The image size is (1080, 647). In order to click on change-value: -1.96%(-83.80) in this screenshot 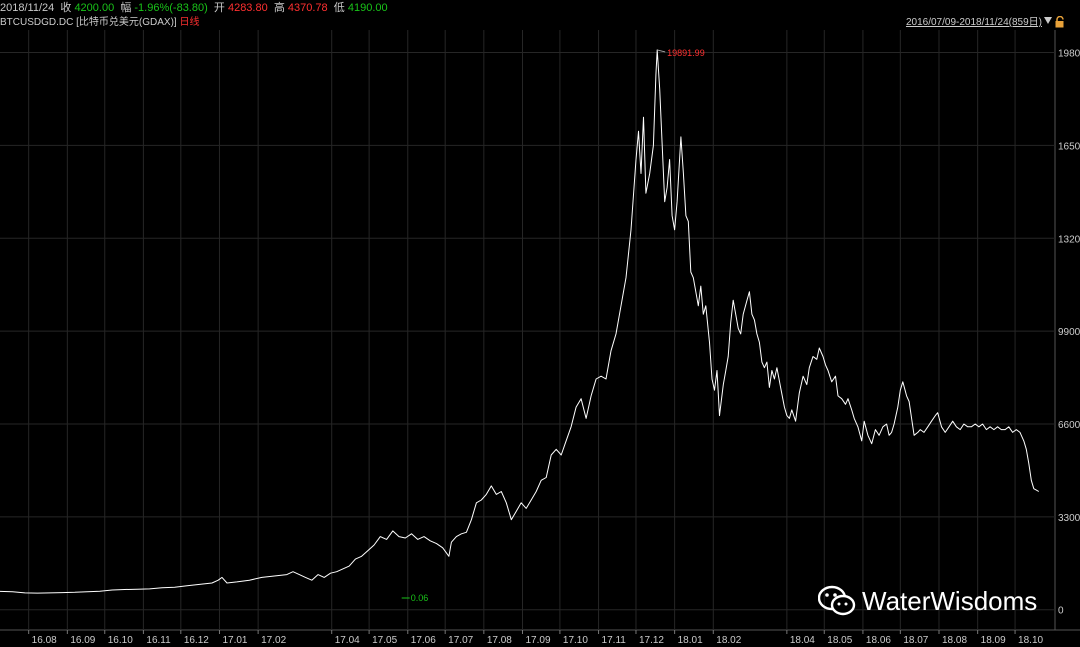, I will do `click(171, 8)`.